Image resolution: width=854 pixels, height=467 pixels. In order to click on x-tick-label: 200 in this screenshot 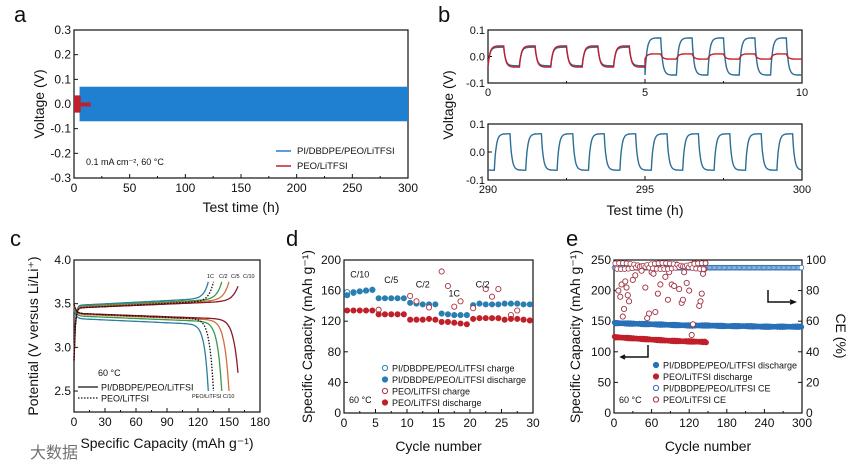, I will do `click(297, 188)`.